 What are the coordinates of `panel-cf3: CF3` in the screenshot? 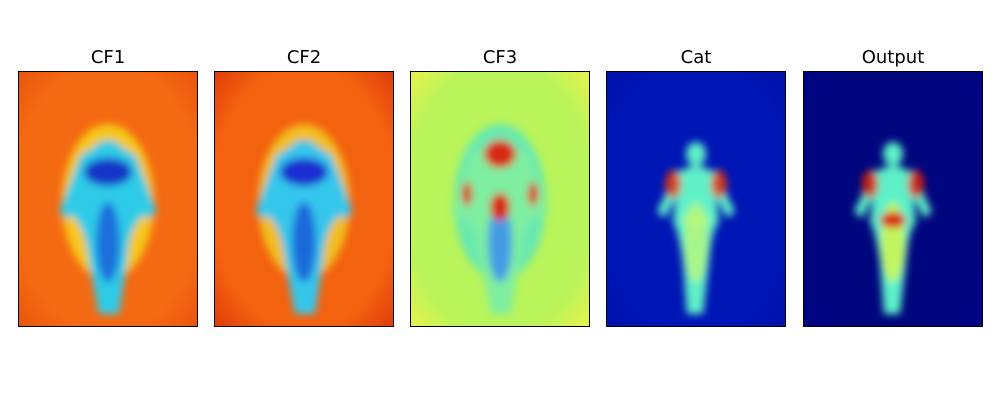 It's located at (500, 189).